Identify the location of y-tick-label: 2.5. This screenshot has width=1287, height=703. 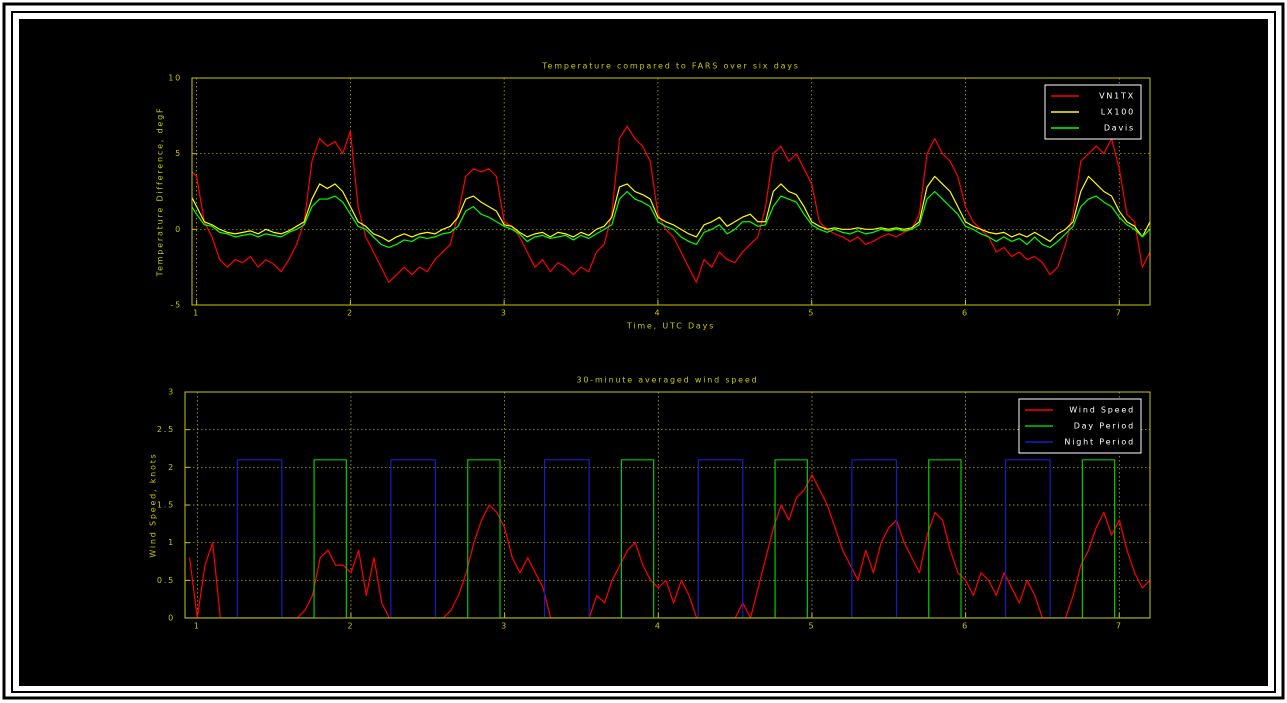
(166, 429).